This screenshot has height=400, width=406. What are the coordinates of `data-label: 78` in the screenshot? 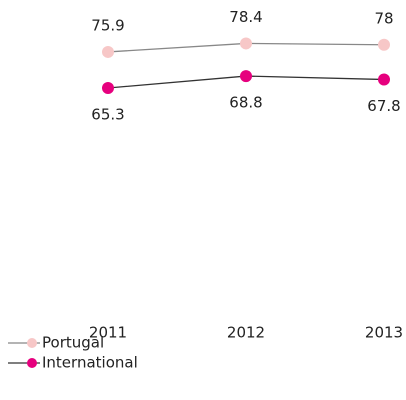 It's located at (383, 18).